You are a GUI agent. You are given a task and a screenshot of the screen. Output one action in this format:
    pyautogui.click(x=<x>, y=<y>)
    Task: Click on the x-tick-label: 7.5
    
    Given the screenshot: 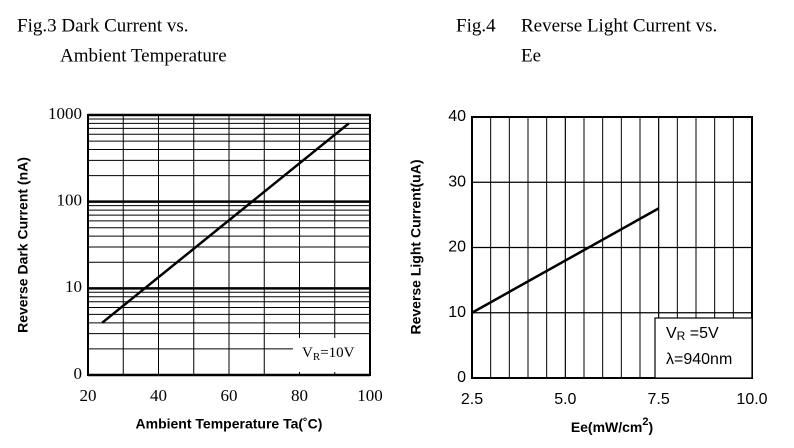 What is the action you would take?
    pyautogui.click(x=659, y=399)
    